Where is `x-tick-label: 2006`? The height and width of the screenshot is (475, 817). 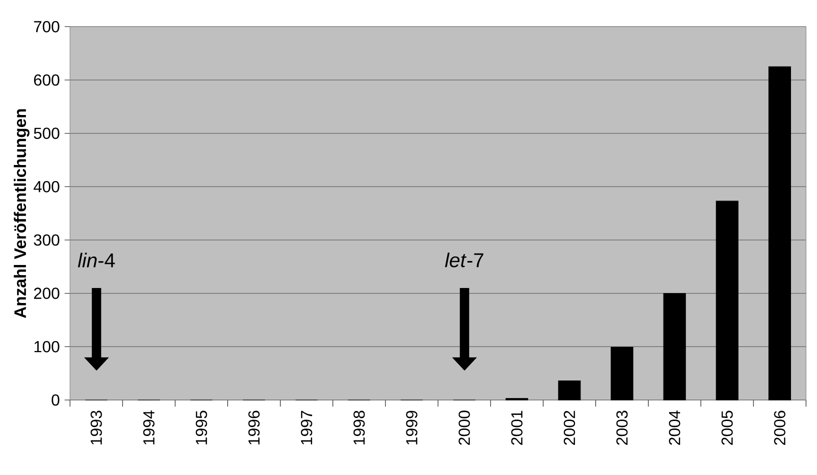 x-tick-label: 2006 is located at coordinates (780, 427).